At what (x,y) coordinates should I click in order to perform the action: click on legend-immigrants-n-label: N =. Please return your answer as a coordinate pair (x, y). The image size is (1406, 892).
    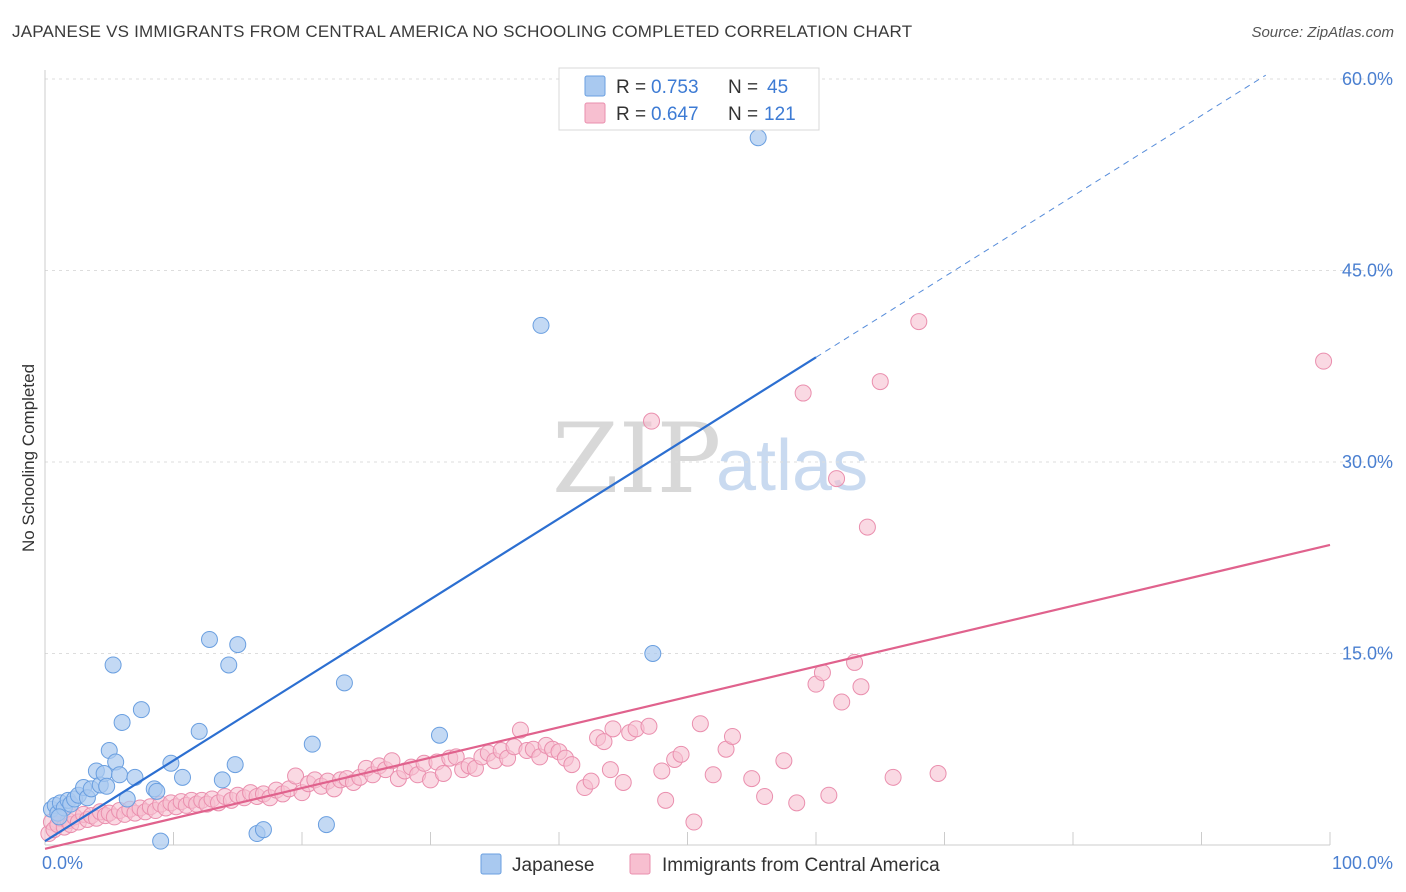
    Looking at the image, I should click on (743, 114).